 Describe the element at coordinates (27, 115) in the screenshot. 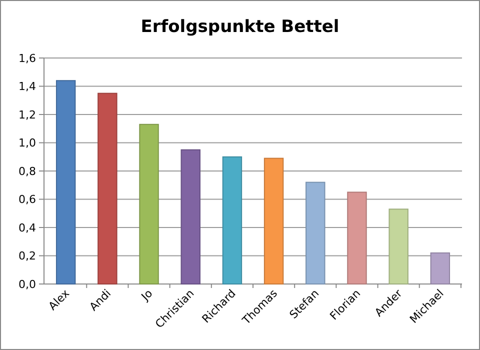

I see `y-tick-label: 1,2` at that location.